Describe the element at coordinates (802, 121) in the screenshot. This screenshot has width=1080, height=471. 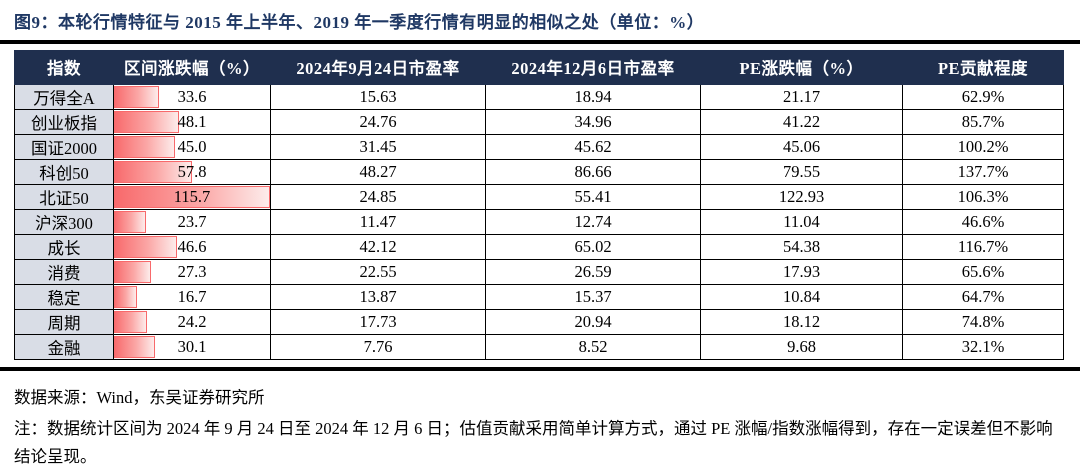
I see `pe-change-value: 41.22` at that location.